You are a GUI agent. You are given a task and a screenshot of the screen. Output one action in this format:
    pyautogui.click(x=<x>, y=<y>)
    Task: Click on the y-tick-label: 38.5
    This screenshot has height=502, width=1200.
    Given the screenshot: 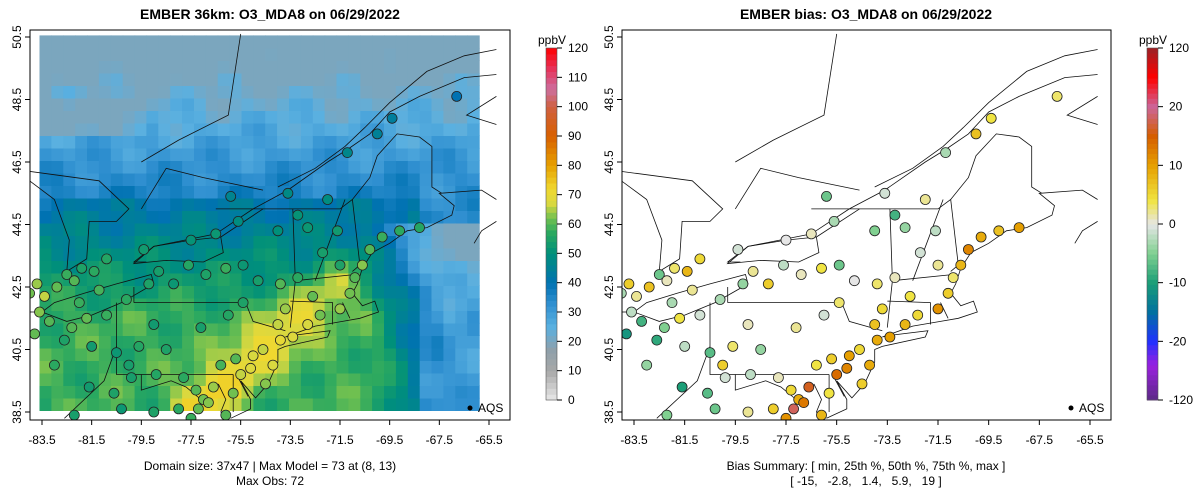 What is the action you would take?
    pyautogui.click(x=609, y=412)
    